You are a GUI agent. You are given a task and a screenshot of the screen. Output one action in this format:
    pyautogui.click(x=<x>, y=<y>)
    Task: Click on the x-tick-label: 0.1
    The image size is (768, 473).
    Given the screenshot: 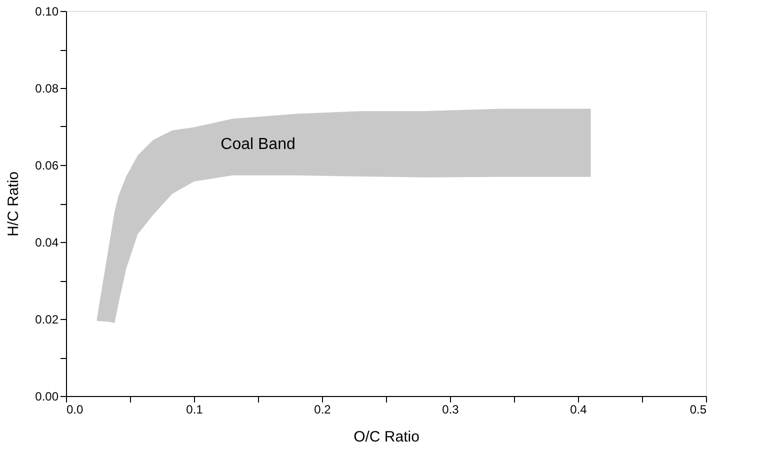 What is the action you would take?
    pyautogui.click(x=195, y=409)
    